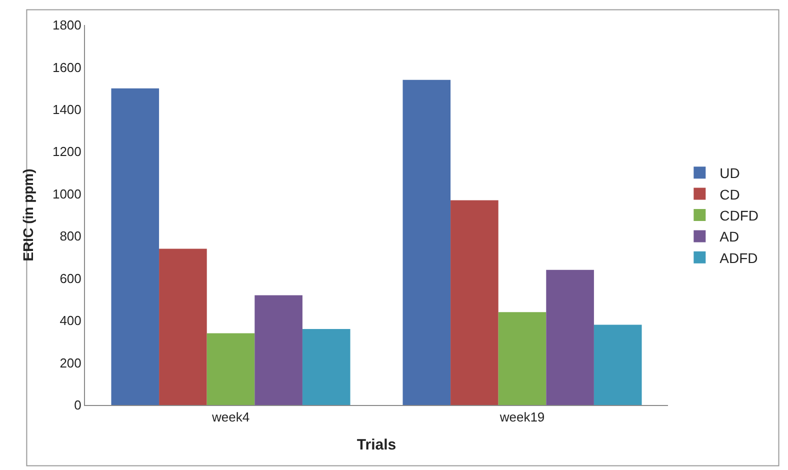  Describe the element at coordinates (67, 194) in the screenshot. I see `y-tick-label: 1000` at that location.